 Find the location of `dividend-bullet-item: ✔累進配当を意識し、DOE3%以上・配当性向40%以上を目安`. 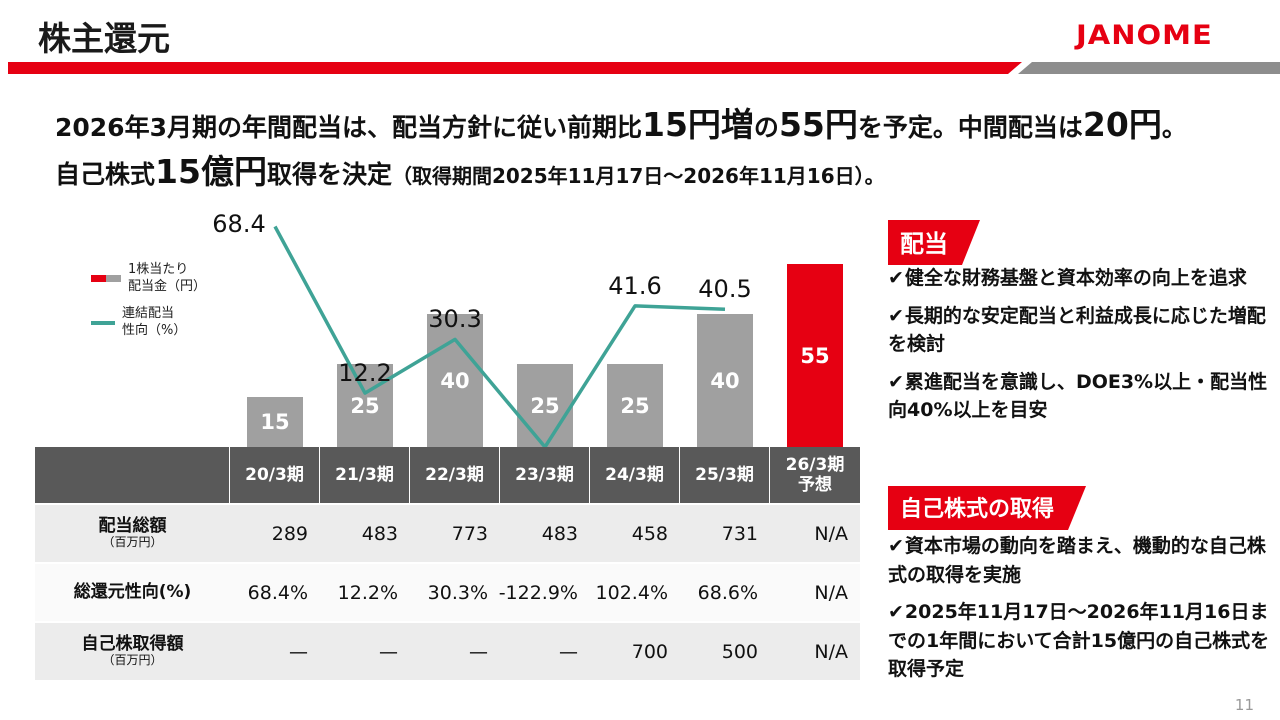

dividend-bullet-item: ✔累進配当を意識し、DOE3%以上・配当性向40%以上を目安 is located at coordinates (1080, 396).